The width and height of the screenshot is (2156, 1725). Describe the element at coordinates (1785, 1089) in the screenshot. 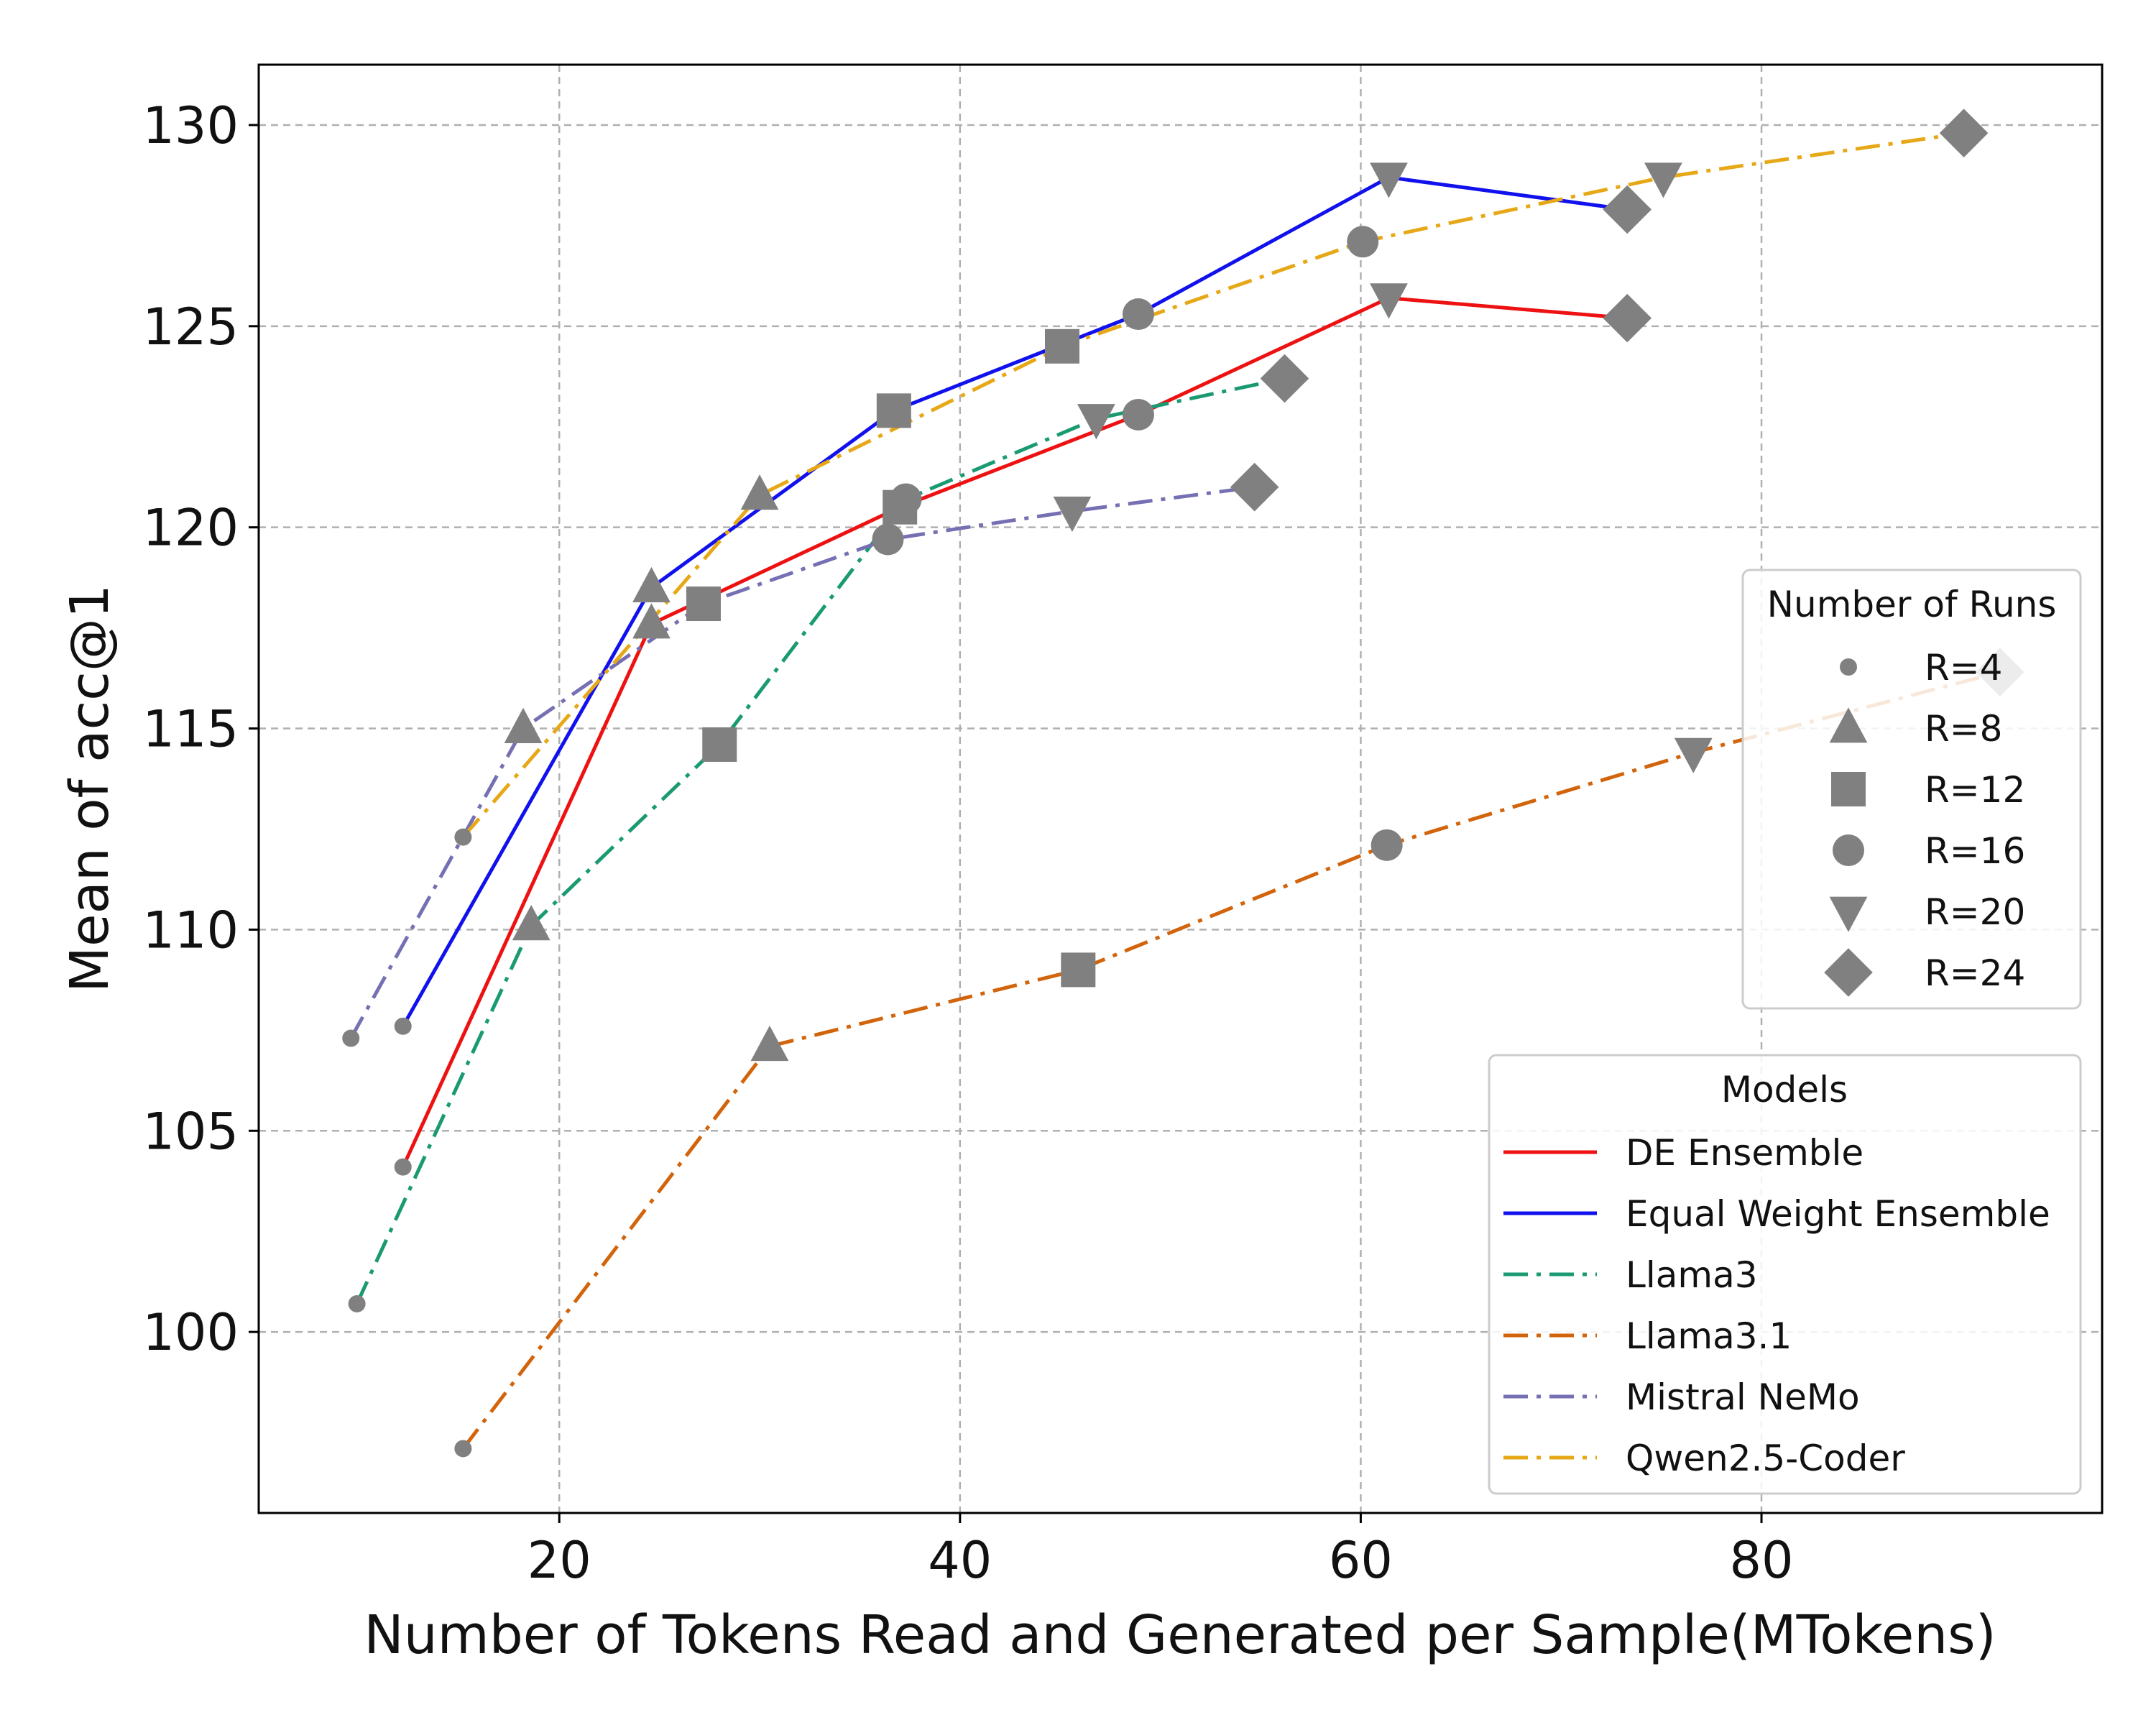

I see `model-legend-title: Models` at that location.